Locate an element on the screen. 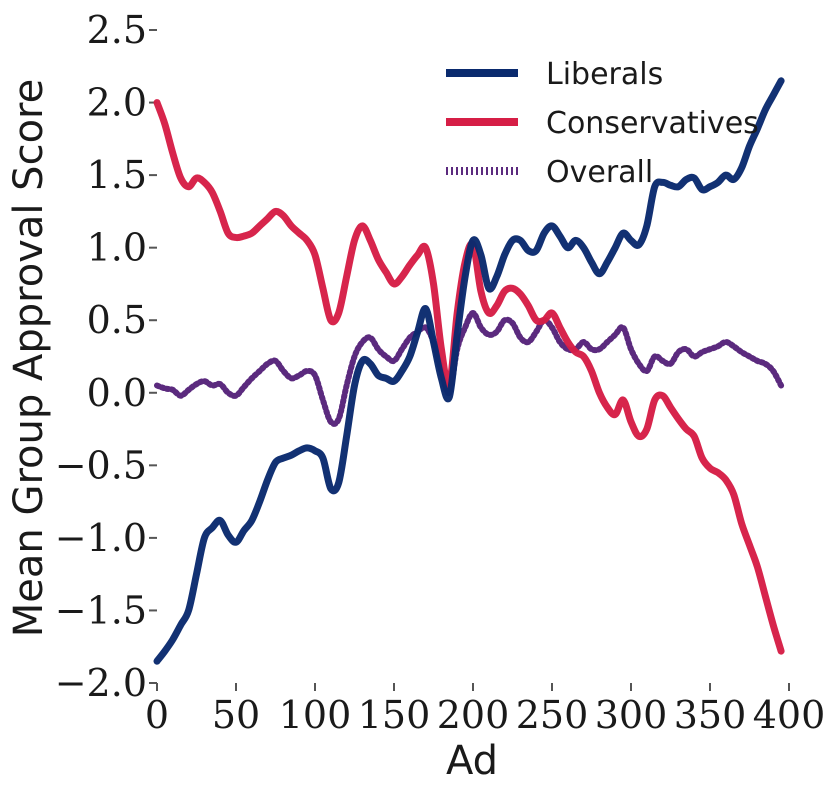 The image size is (830, 792). x-tick-label: 50 is located at coordinates (236, 715).